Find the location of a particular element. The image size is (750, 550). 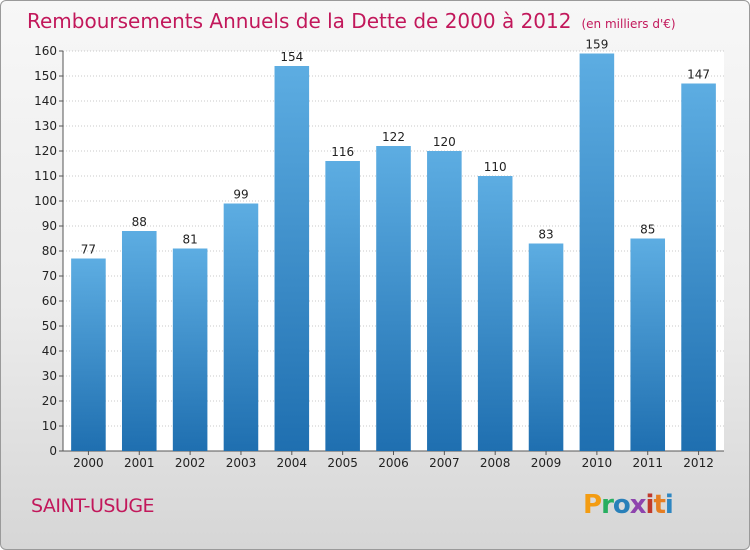

data-label: 147 is located at coordinates (698, 75).